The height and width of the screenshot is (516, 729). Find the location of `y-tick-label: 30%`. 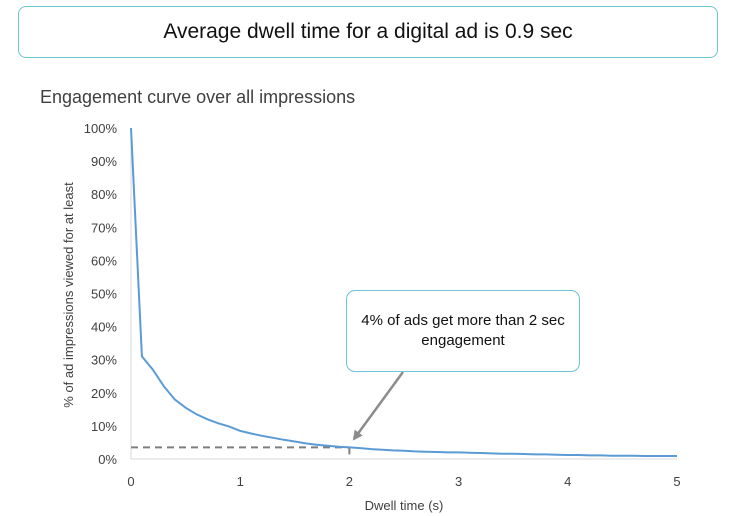

y-tick-label: 30% is located at coordinates (104, 360).